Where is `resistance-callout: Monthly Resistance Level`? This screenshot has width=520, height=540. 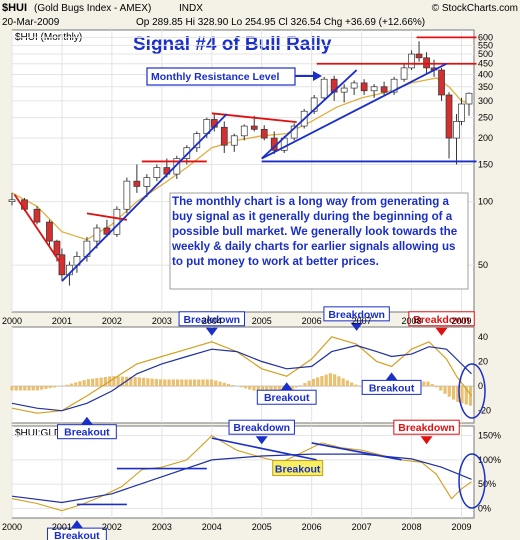 resistance-callout: Monthly Resistance Level is located at coordinates (234, 76).